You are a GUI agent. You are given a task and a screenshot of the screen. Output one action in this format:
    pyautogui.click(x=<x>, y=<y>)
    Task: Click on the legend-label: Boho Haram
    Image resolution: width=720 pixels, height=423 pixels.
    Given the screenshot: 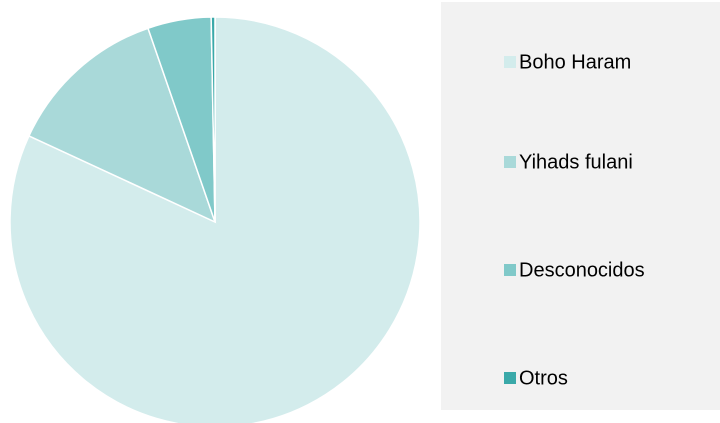 What is the action you would take?
    pyautogui.click(x=575, y=62)
    